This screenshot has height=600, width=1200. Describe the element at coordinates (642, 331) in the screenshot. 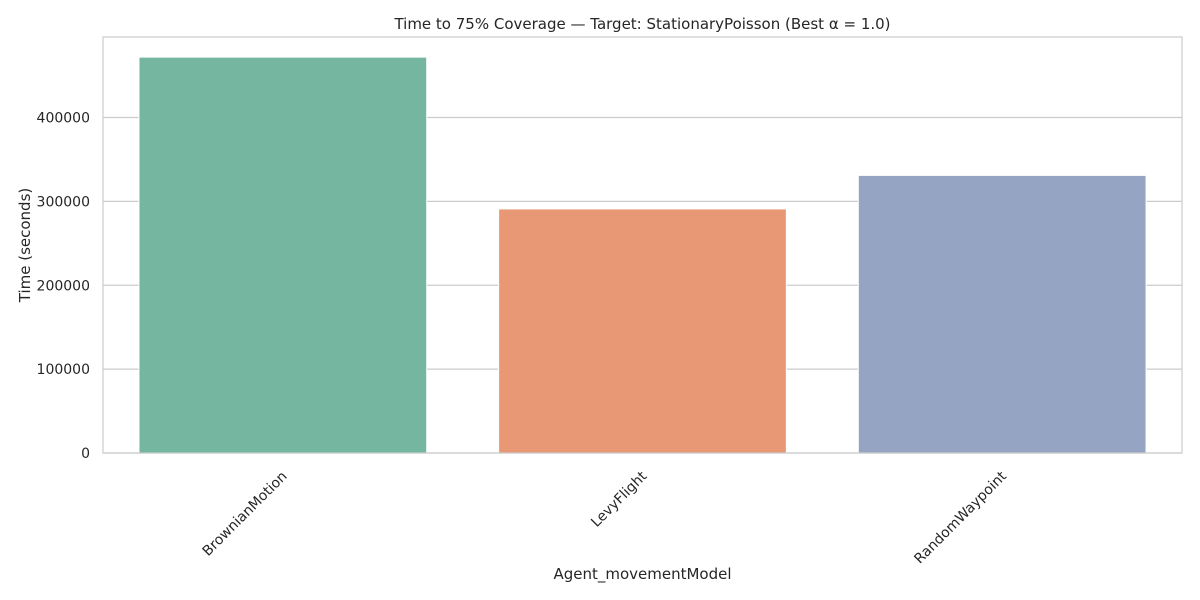

I see `bar-LevyFlight` at that location.